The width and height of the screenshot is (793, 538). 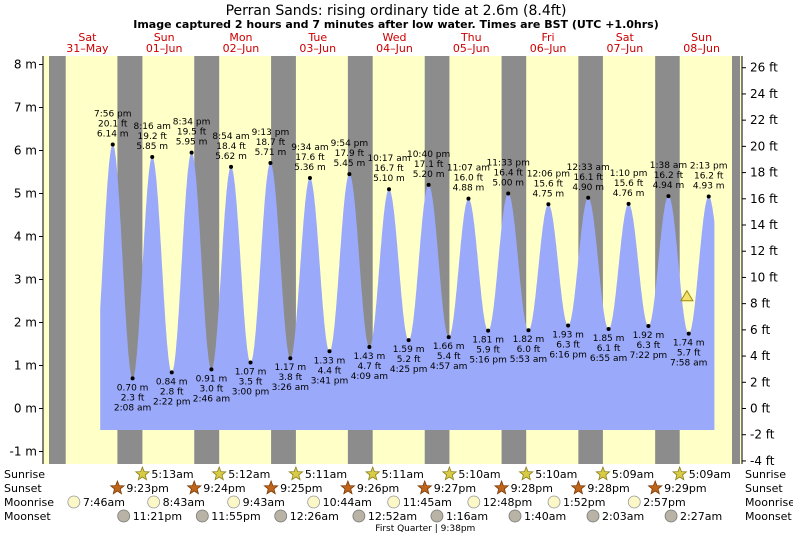 What do you see at coordinates (623, 516) in the screenshot?
I see `moonset-time: 2:03am` at bounding box center [623, 516].